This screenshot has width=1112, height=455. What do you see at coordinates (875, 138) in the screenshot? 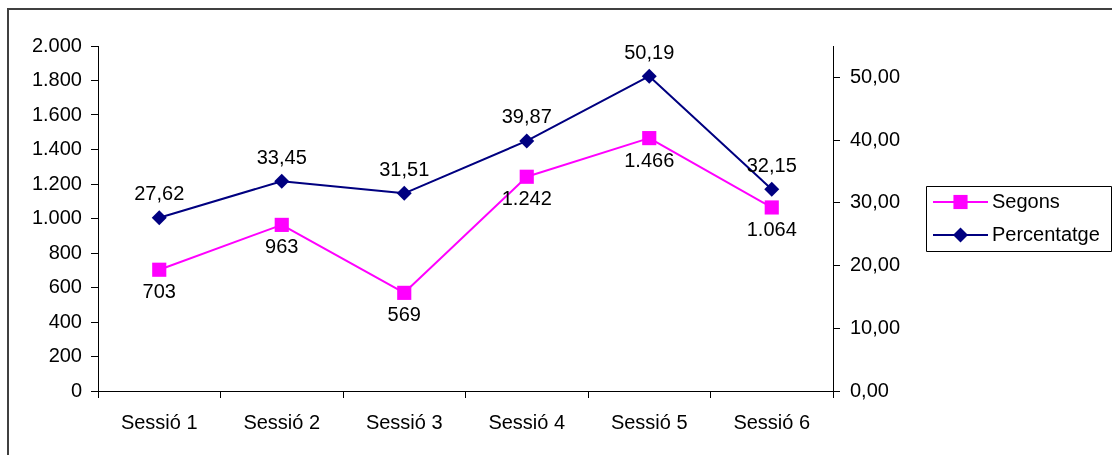
I see `y2-tick-label: 40,00` at bounding box center [875, 138].